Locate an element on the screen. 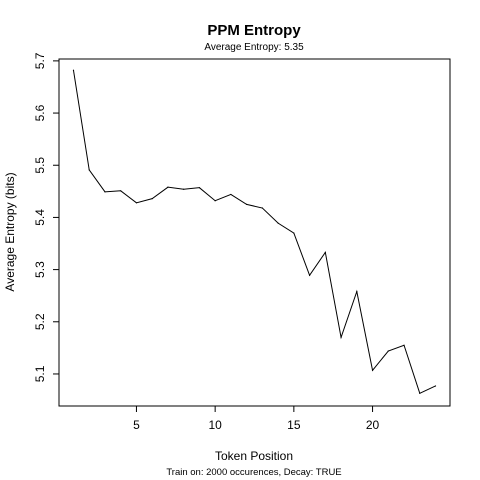  y-tick-label: 5.2 is located at coordinates (40, 321).